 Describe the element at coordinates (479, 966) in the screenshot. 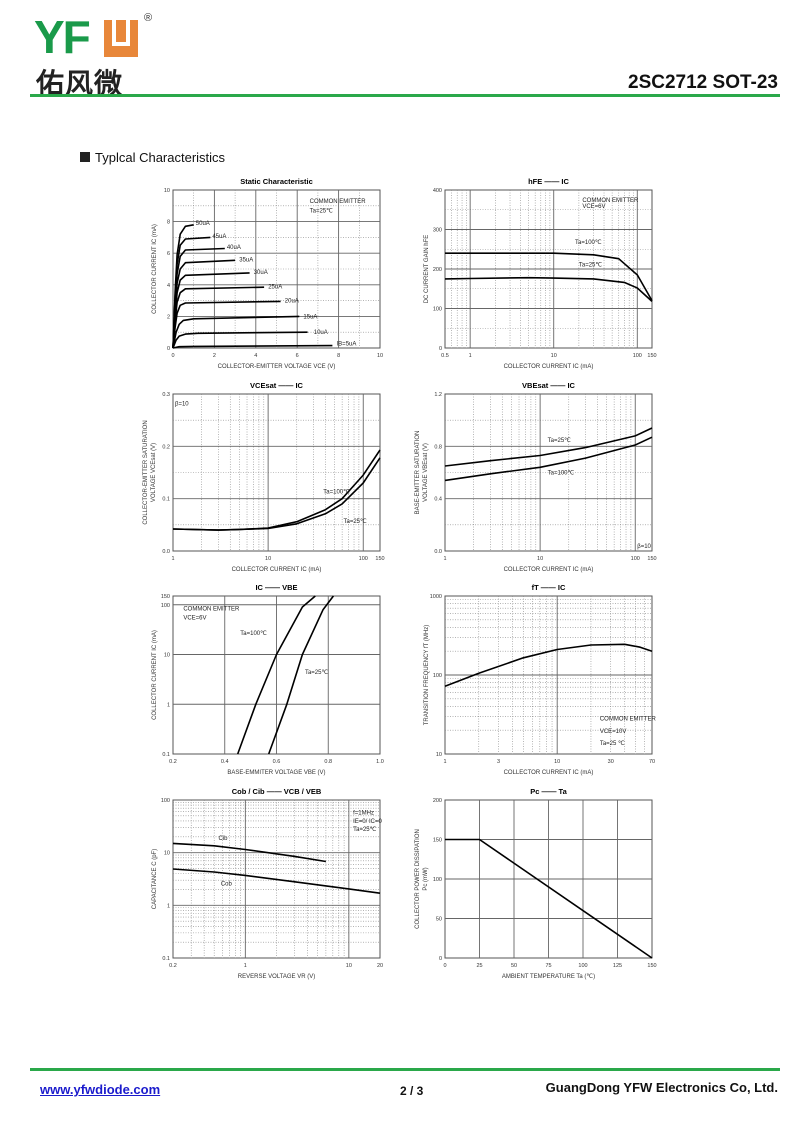

I see `x-tick-label: 25` at that location.